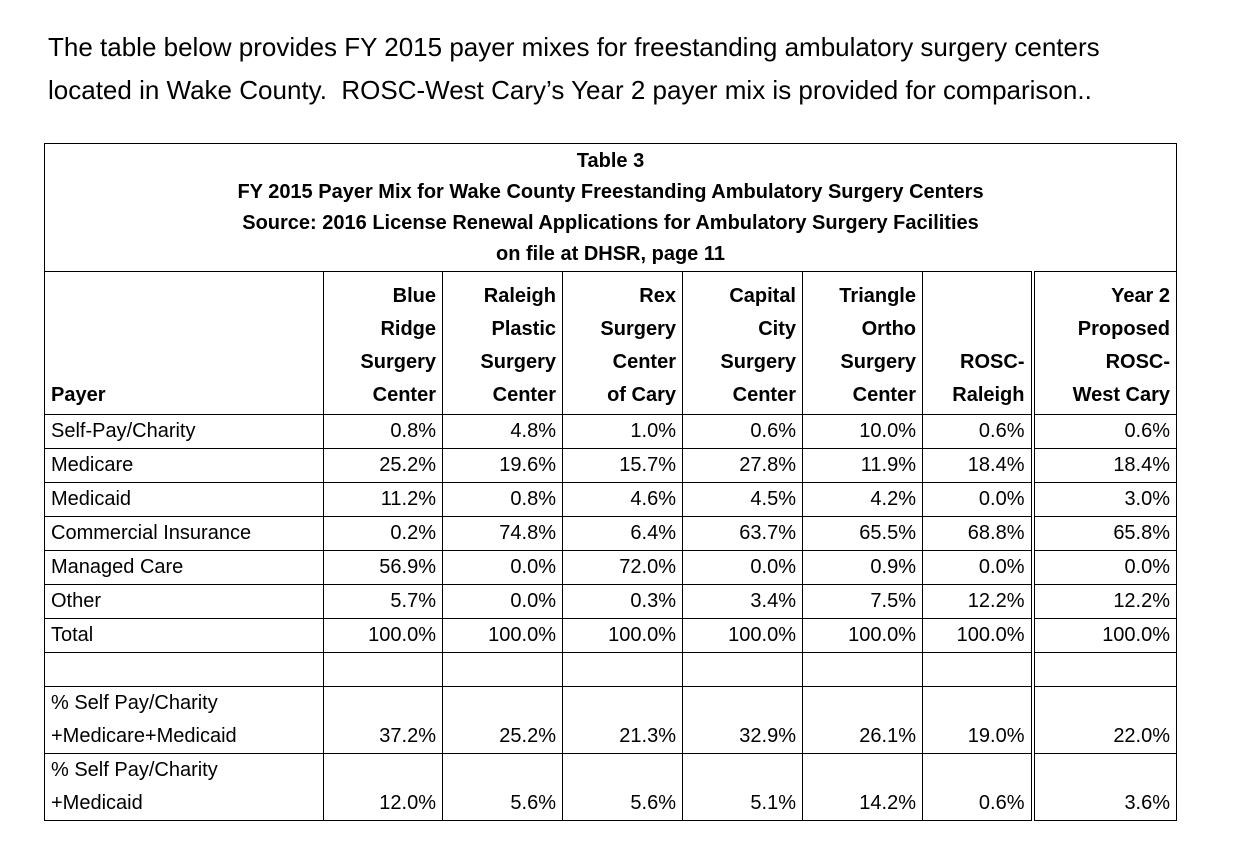 This screenshot has height=862, width=1258. What do you see at coordinates (742, 787) in the screenshot?
I see `value-cell: 5.1%` at bounding box center [742, 787].